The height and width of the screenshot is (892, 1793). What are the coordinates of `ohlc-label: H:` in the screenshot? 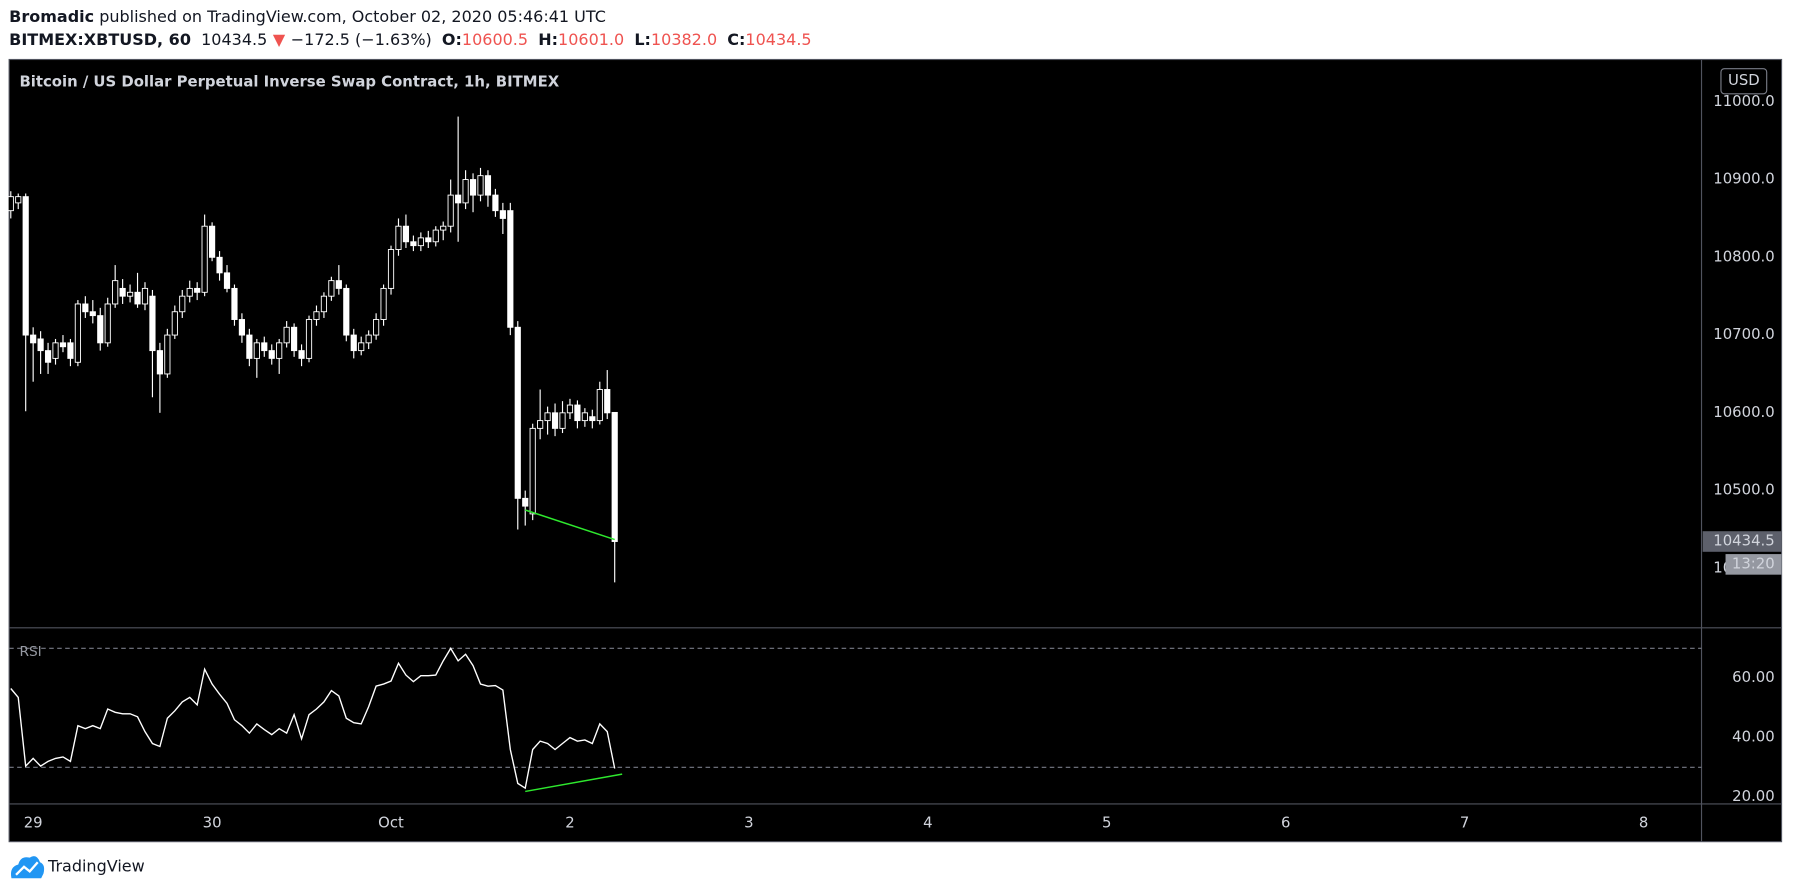 It's located at (548, 39).